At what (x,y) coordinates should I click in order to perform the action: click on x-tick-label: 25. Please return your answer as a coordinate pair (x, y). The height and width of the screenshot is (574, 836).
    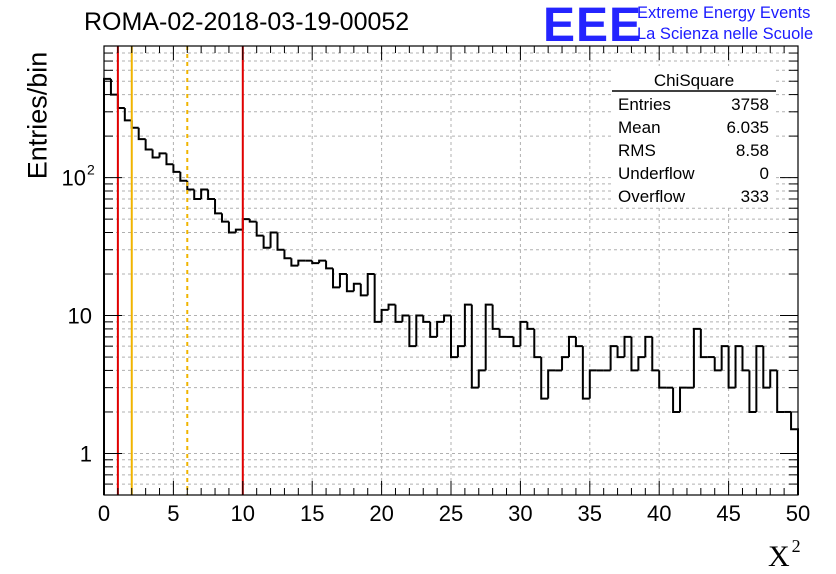
    Looking at the image, I should click on (451, 513).